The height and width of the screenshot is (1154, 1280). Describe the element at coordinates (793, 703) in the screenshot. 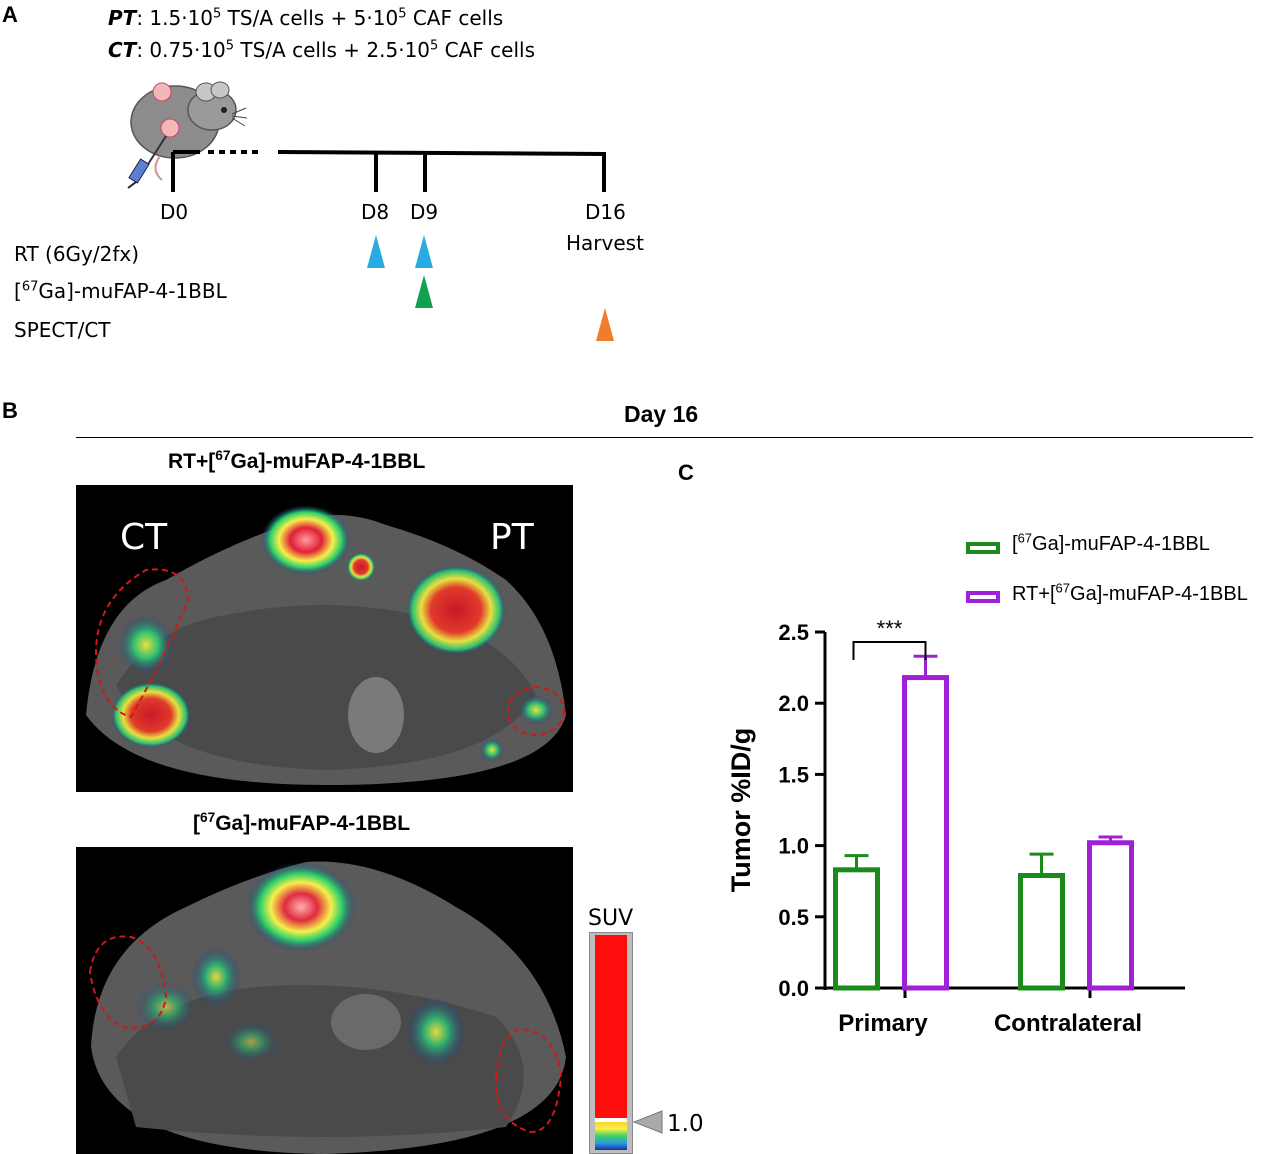

I see `y-tick-label: 2.0` at that location.